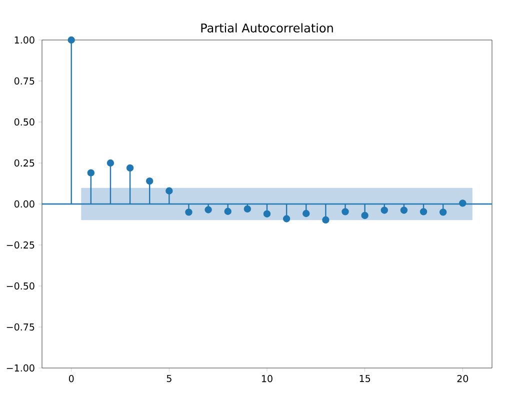  What do you see at coordinates (462, 378) in the screenshot?
I see `x-tick-label: 20` at bounding box center [462, 378].